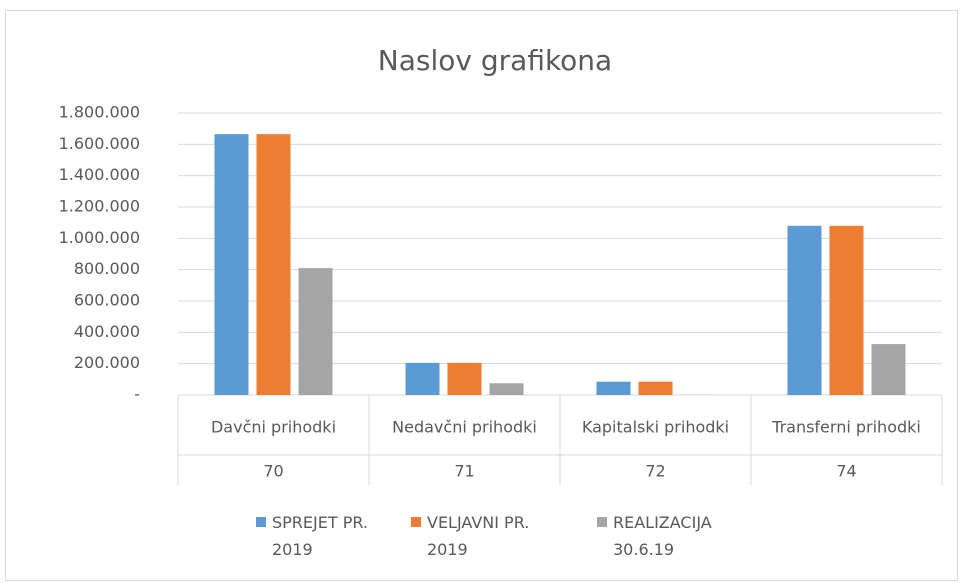 The width and height of the screenshot is (962, 583). Describe the element at coordinates (846, 471) in the screenshot. I see `x-group-label: 74` at that location.